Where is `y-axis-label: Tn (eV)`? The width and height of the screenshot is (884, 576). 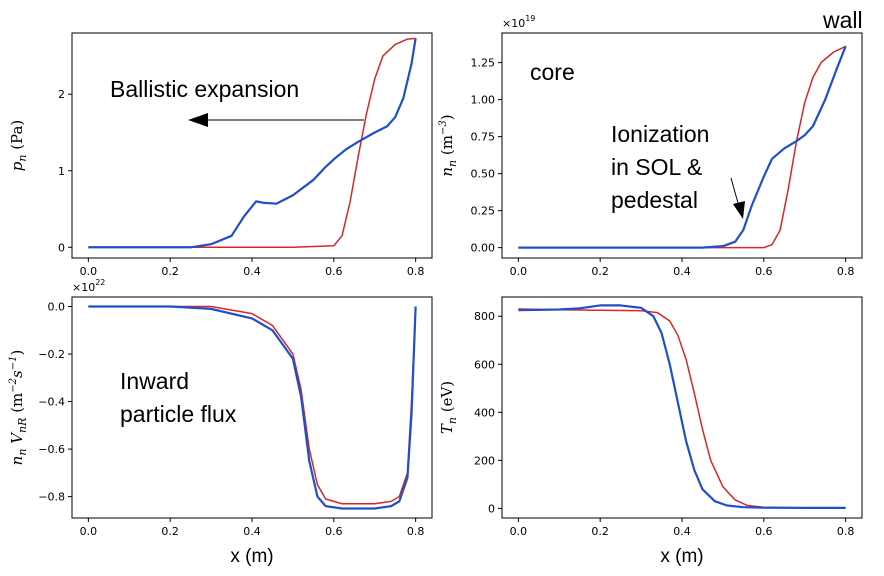
y-axis-label: Tn (eV) is located at coordinates (448, 407).